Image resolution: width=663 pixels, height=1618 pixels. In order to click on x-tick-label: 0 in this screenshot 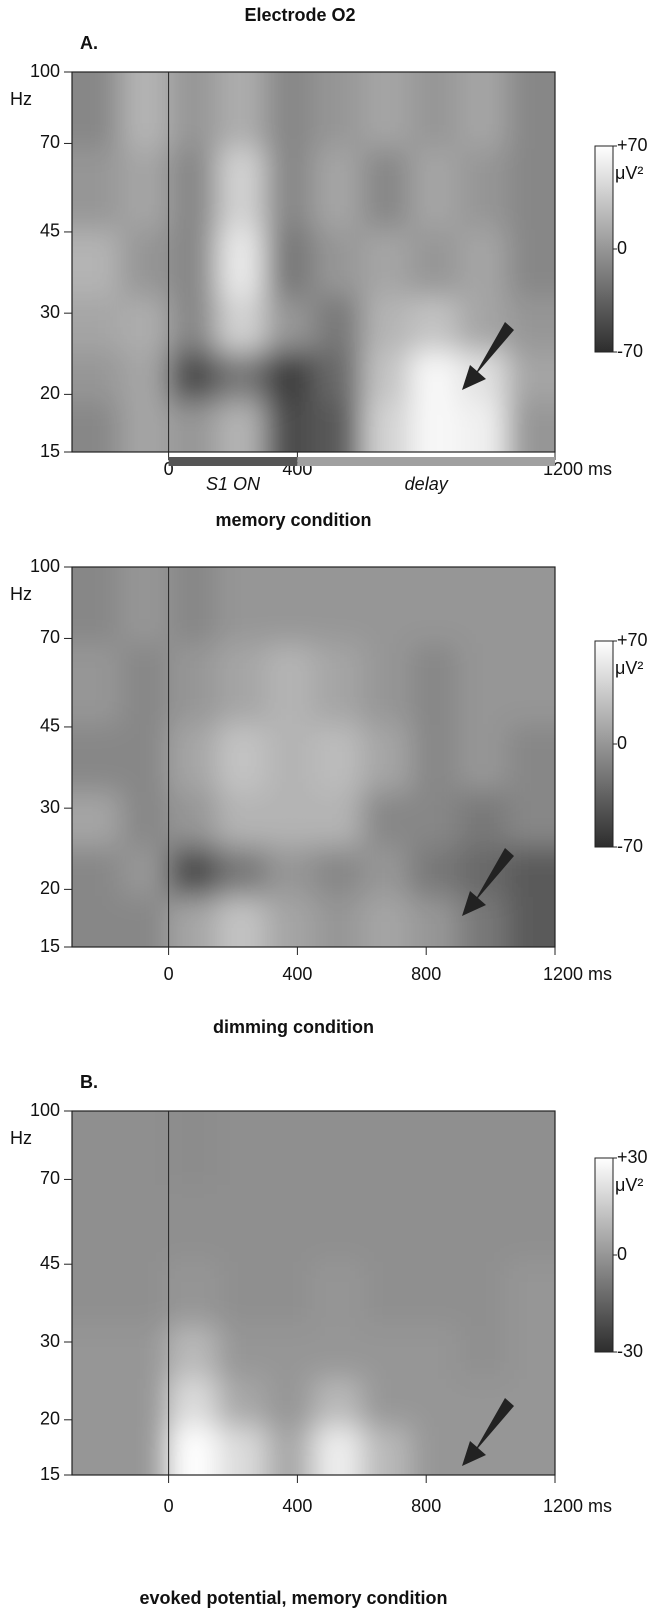, I will do `click(169, 469)`.